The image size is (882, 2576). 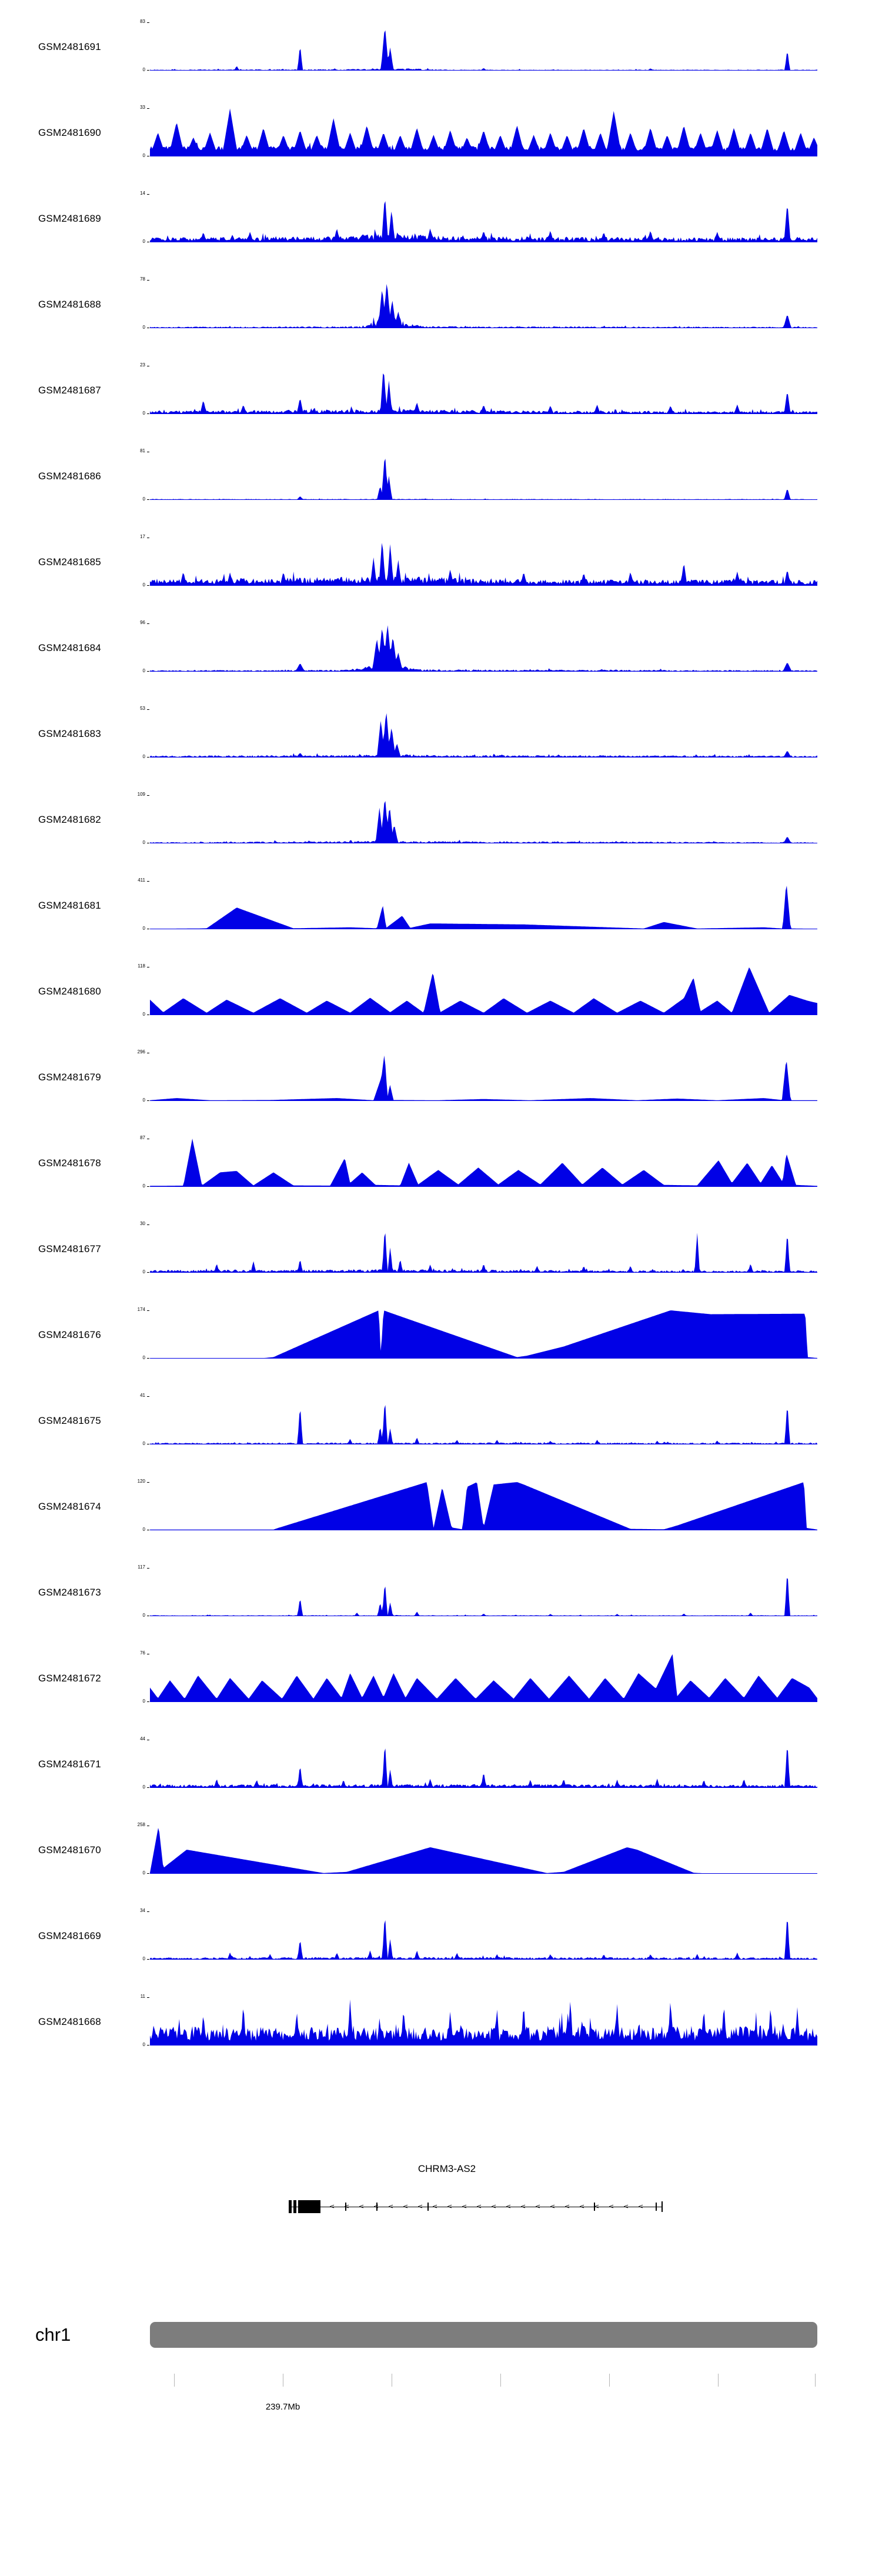 I want to click on track-label: GSM2481684, so click(x=69, y=647).